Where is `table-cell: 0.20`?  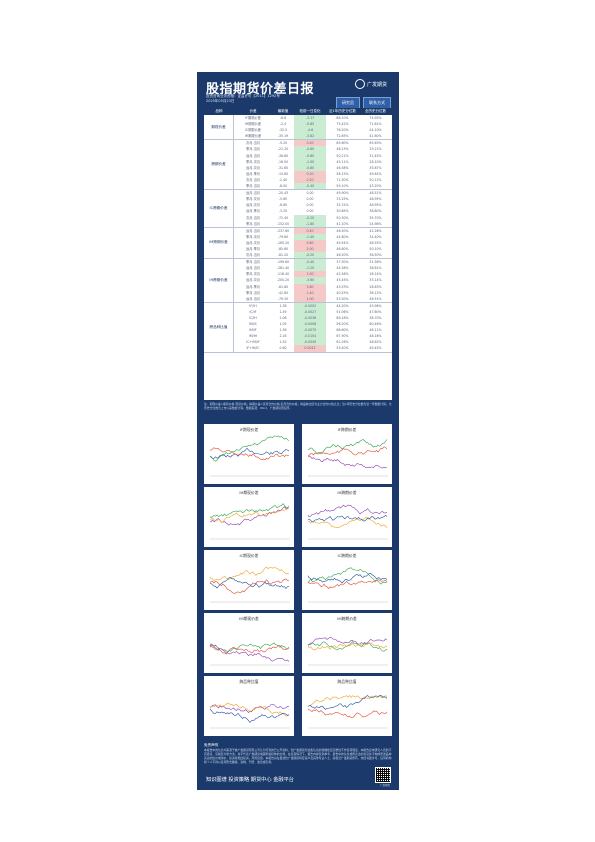 table-cell: 0.20 is located at coordinates (310, 173).